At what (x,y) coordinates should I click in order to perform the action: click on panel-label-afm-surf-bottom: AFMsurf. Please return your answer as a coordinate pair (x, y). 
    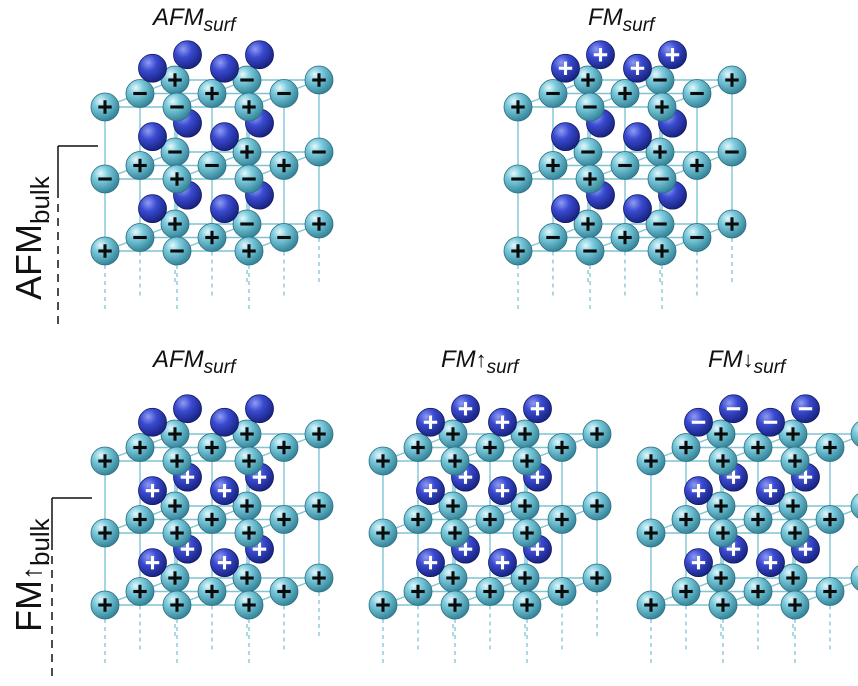
    Looking at the image, I should click on (194, 362).